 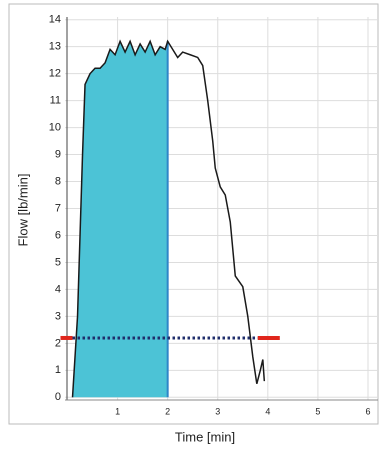 What do you see at coordinates (58, 262) in the screenshot?
I see `y-tick-label: 5` at bounding box center [58, 262].